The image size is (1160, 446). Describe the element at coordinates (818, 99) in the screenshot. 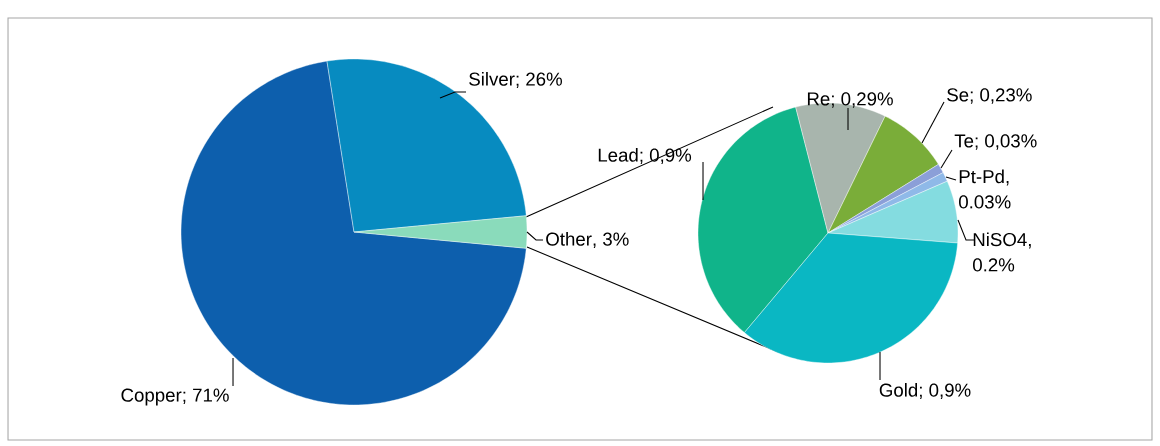

I see `slice-label: Re` at that location.